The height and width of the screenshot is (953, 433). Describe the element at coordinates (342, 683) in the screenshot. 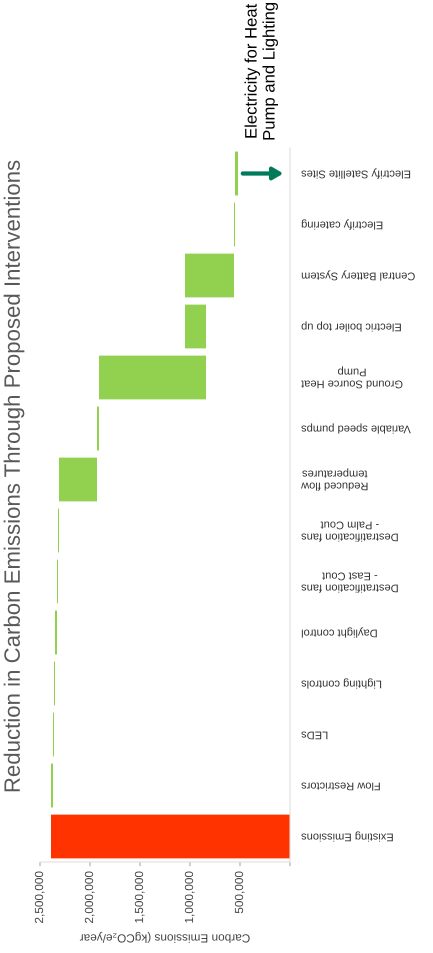

I see `y-tick-label: Lighting controls` at that location.